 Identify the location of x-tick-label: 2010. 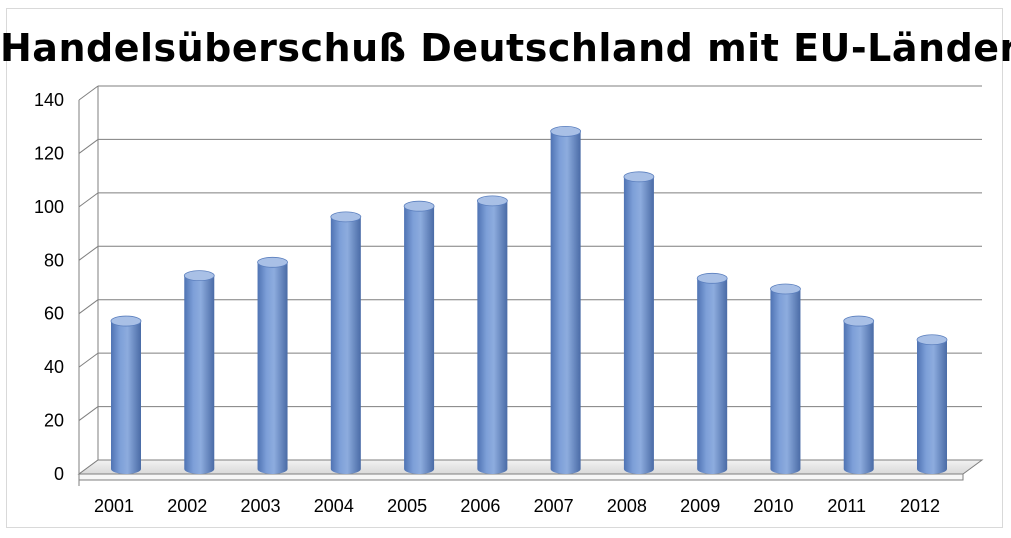
(773, 506).